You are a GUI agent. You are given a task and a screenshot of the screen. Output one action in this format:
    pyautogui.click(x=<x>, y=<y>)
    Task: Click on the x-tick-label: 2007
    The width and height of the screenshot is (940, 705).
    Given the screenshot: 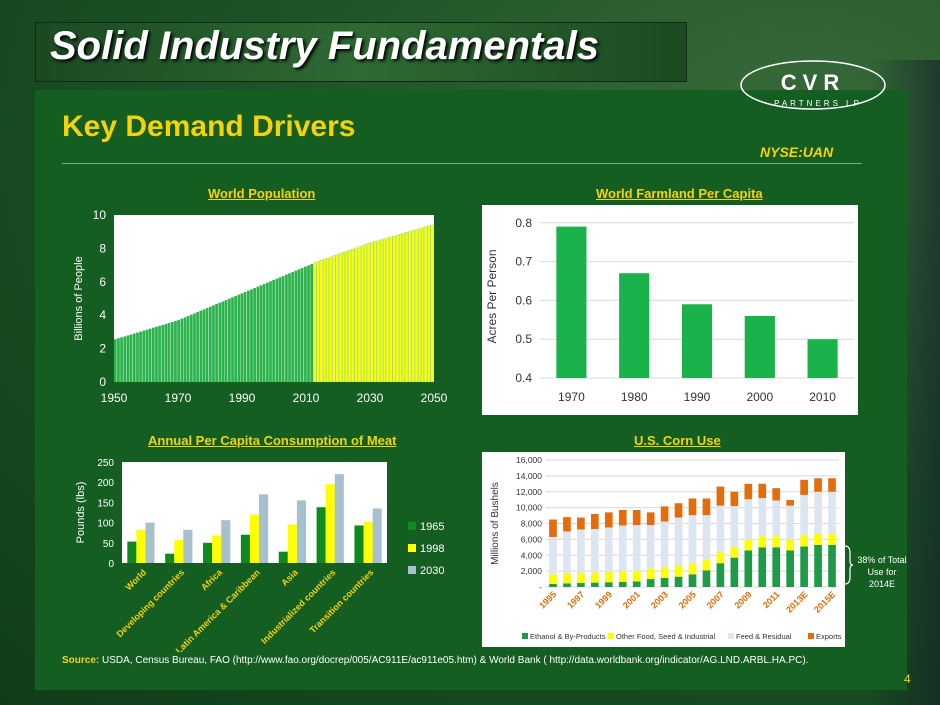 What is the action you would take?
    pyautogui.click(x=715, y=599)
    